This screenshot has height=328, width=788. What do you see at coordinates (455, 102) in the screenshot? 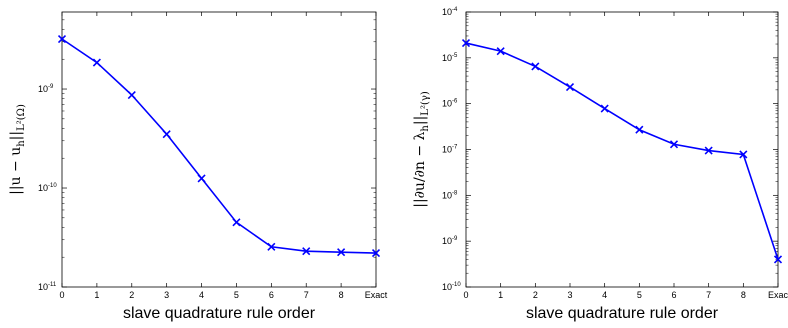
I see `y-tick-exponent: -6` at bounding box center [455, 102].